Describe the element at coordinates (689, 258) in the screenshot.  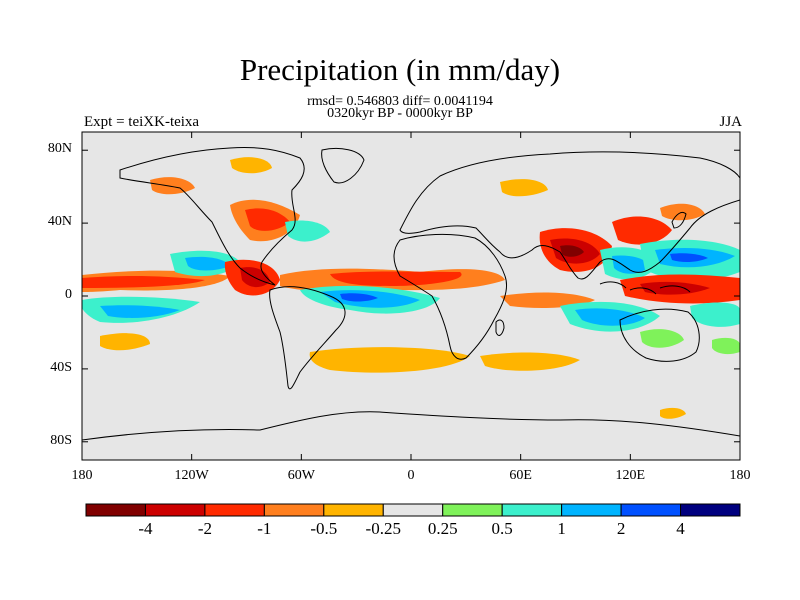
I see `anomaly-nw-pacific-peak` at that location.